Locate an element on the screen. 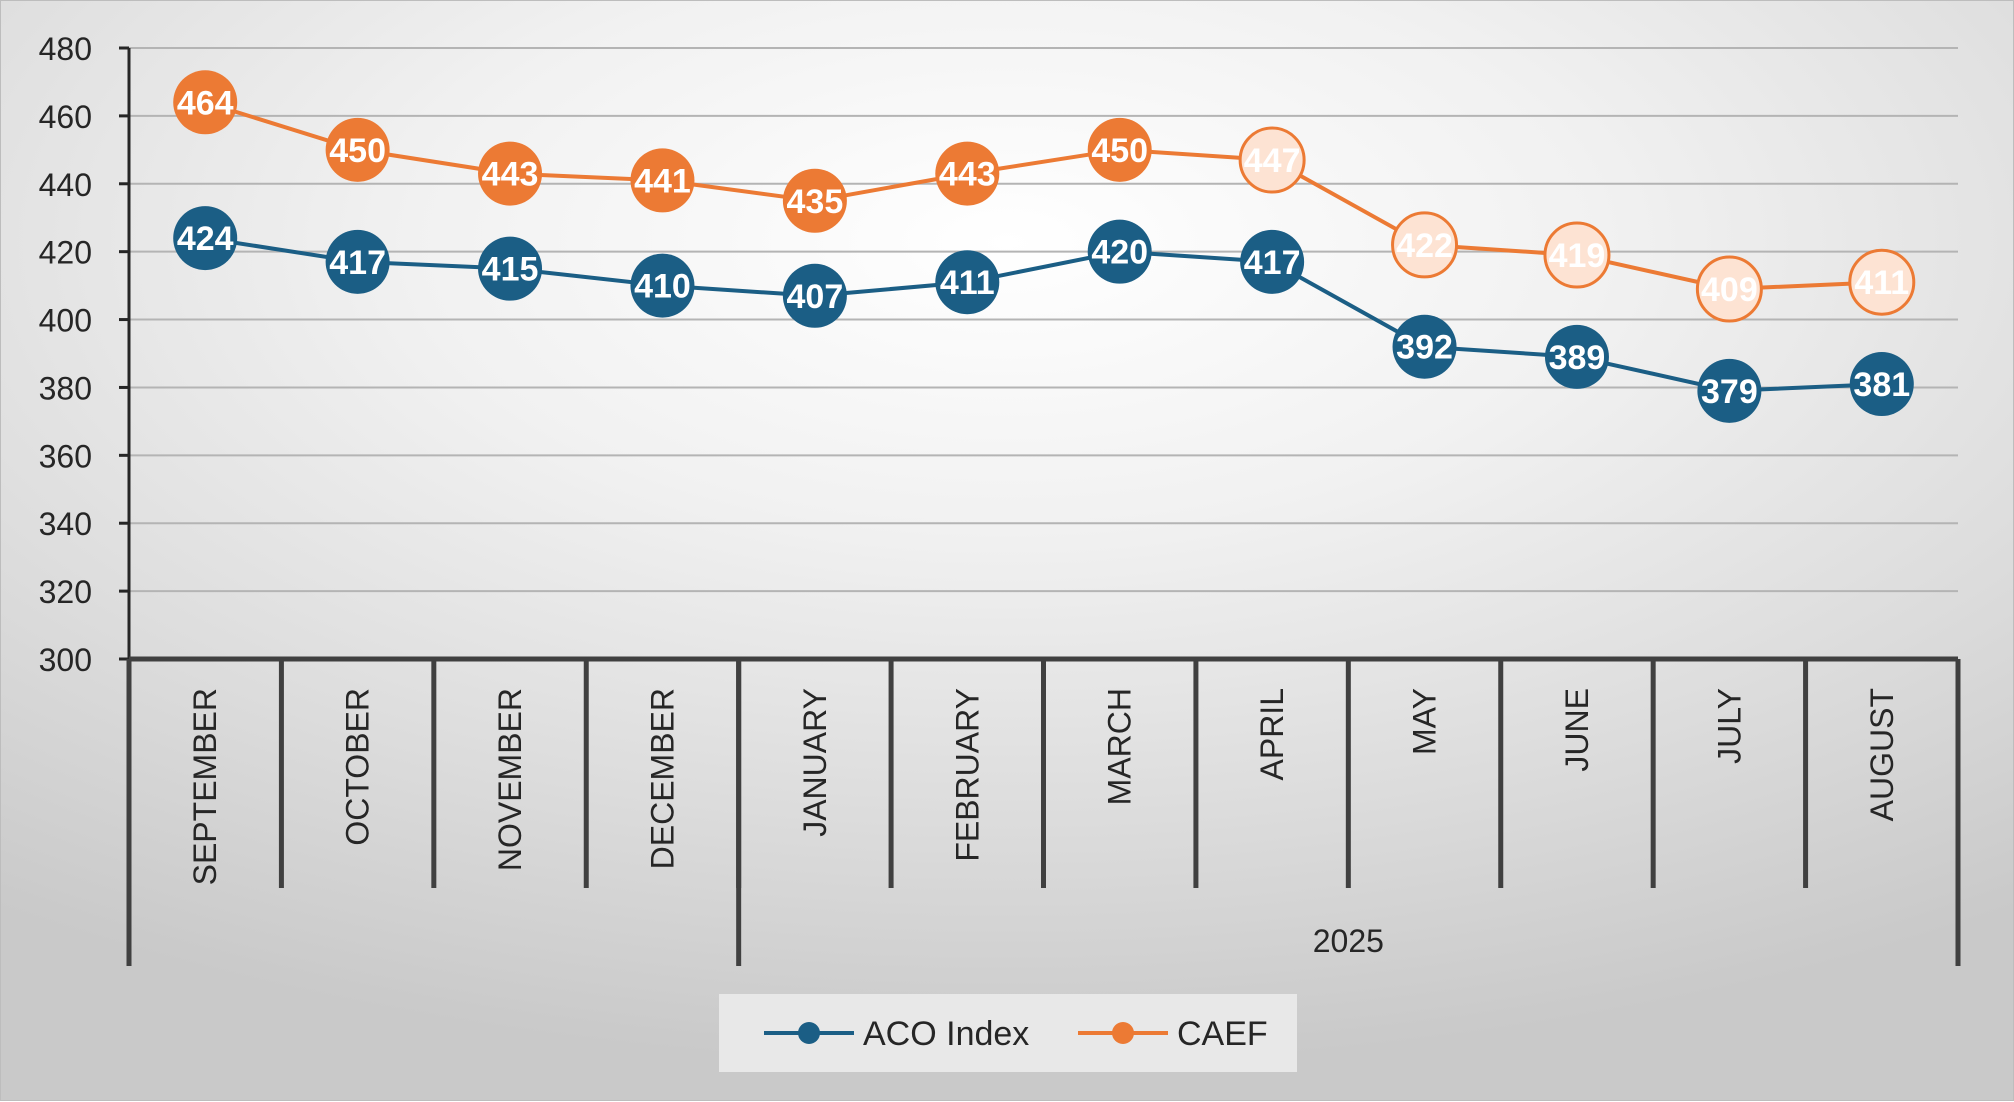  y-tick-label: 360 is located at coordinates (65, 456).